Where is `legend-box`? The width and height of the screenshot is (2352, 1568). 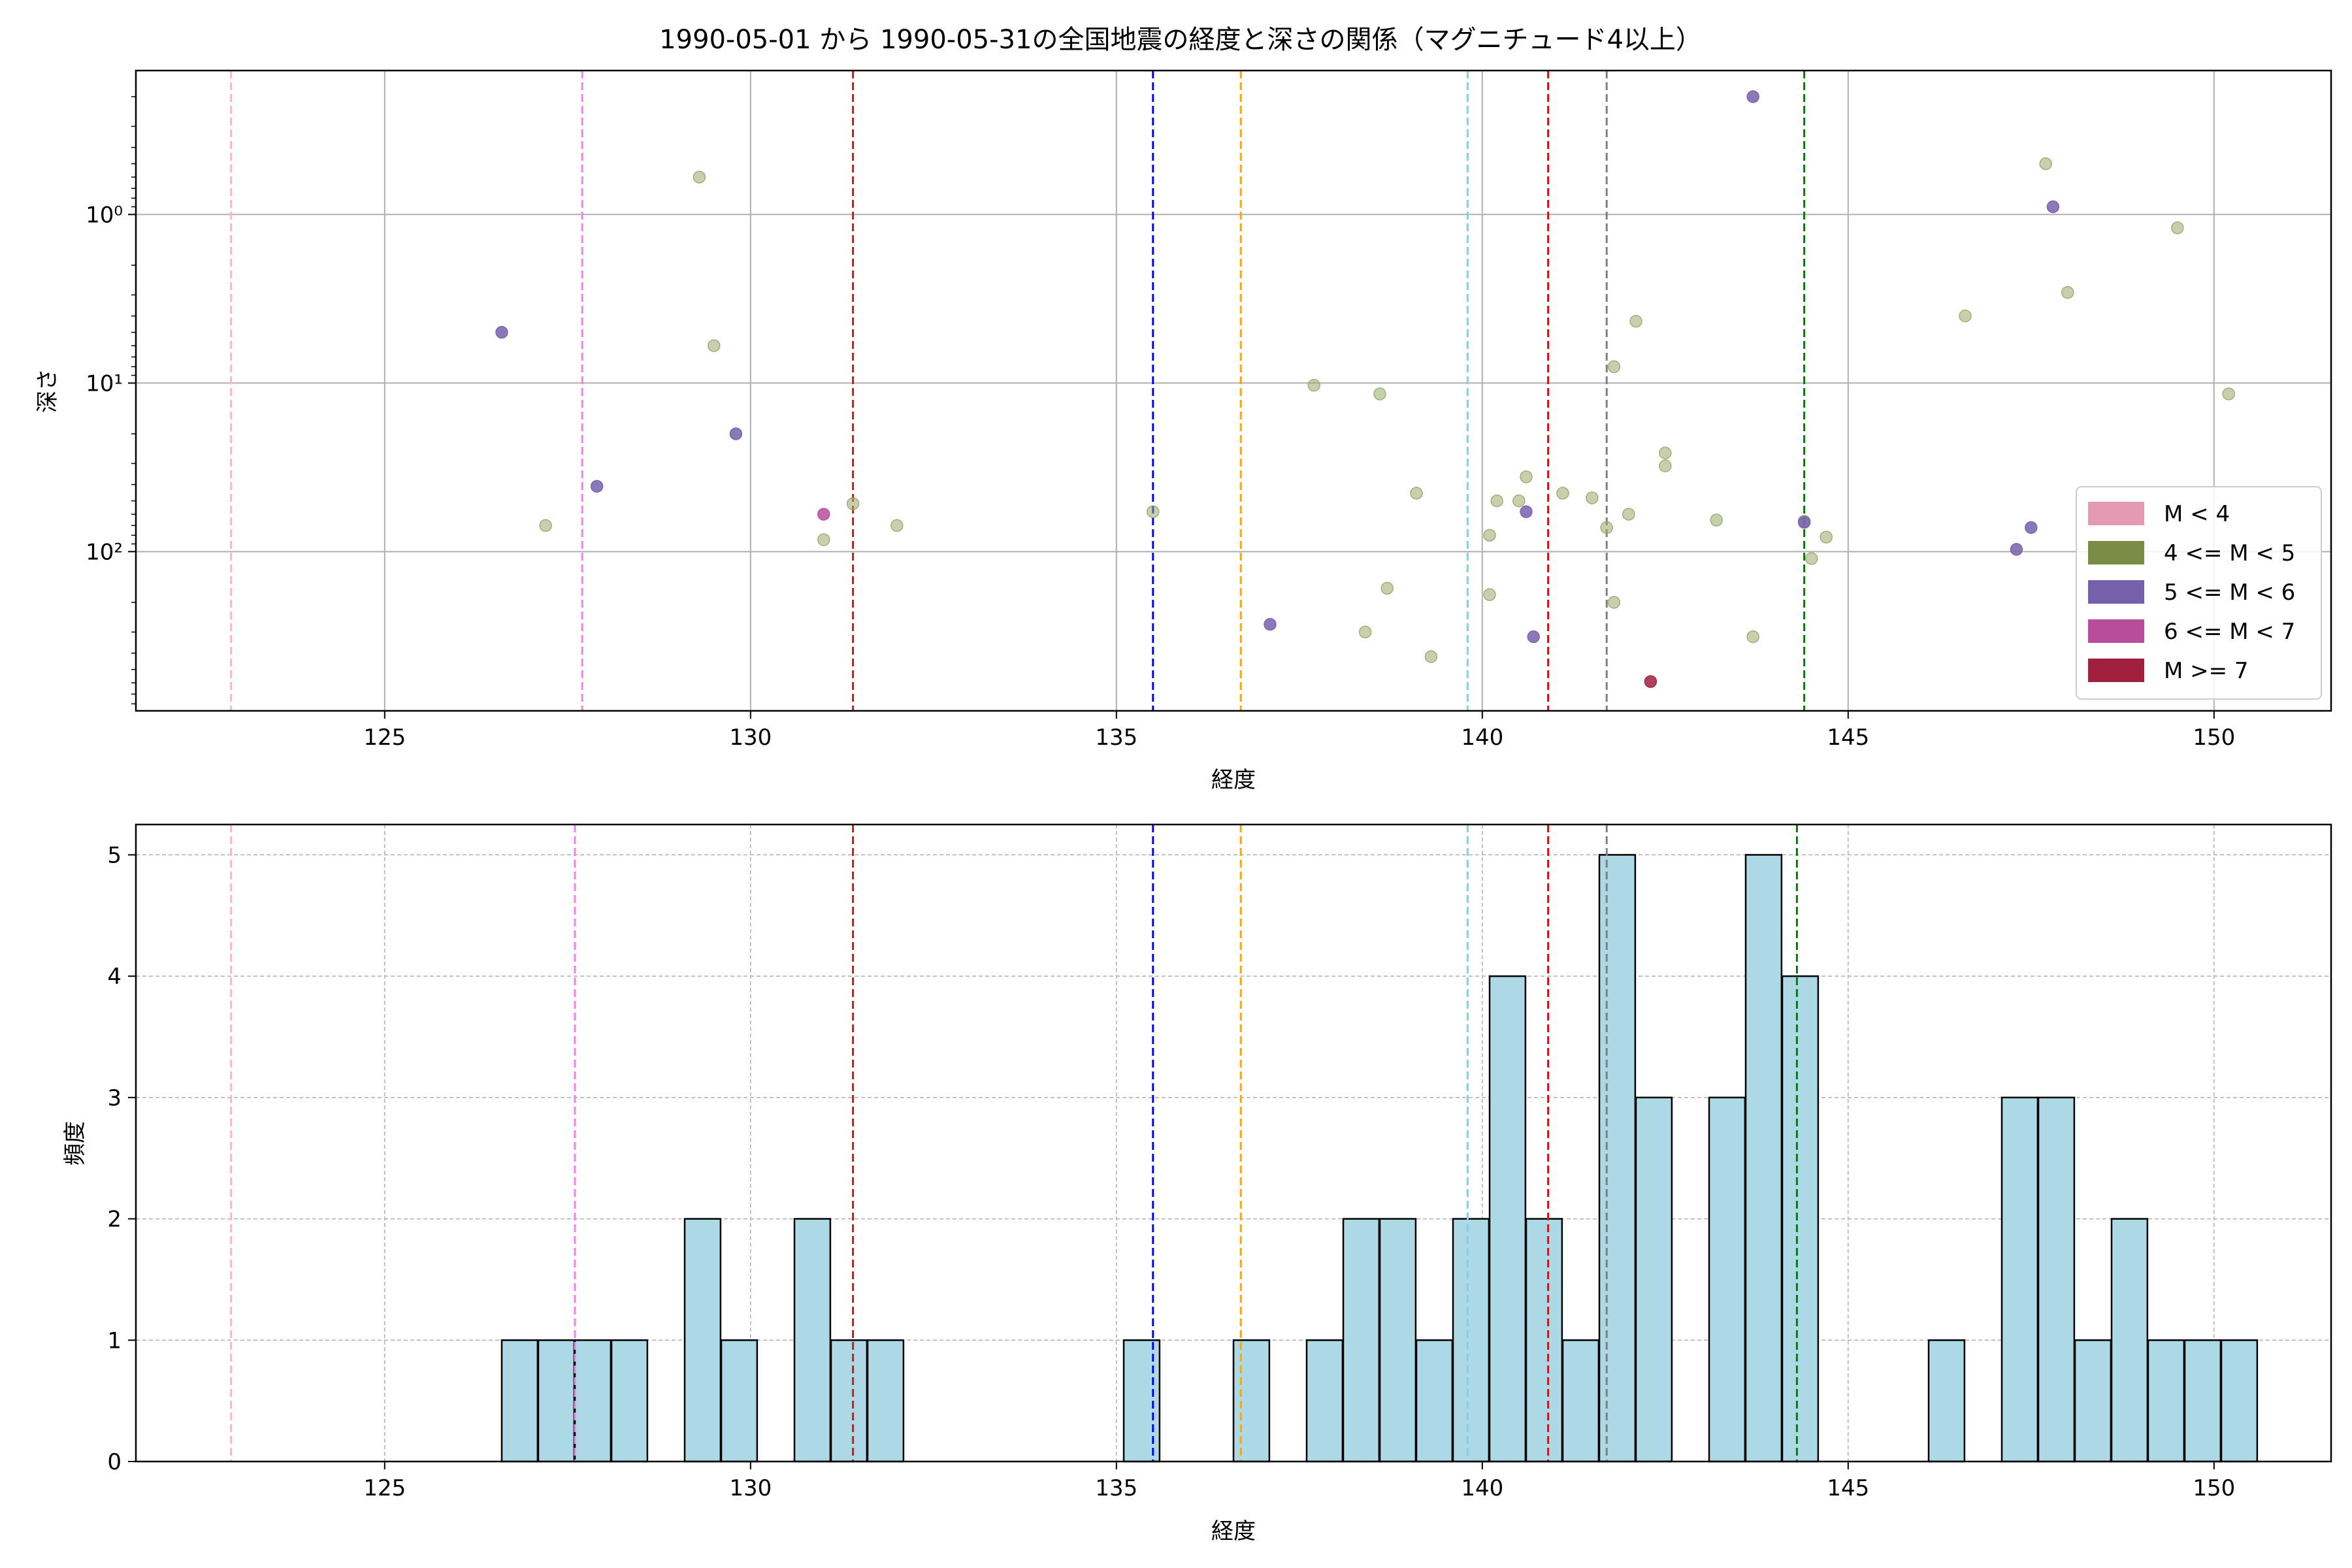
legend-box is located at coordinates (2199, 593).